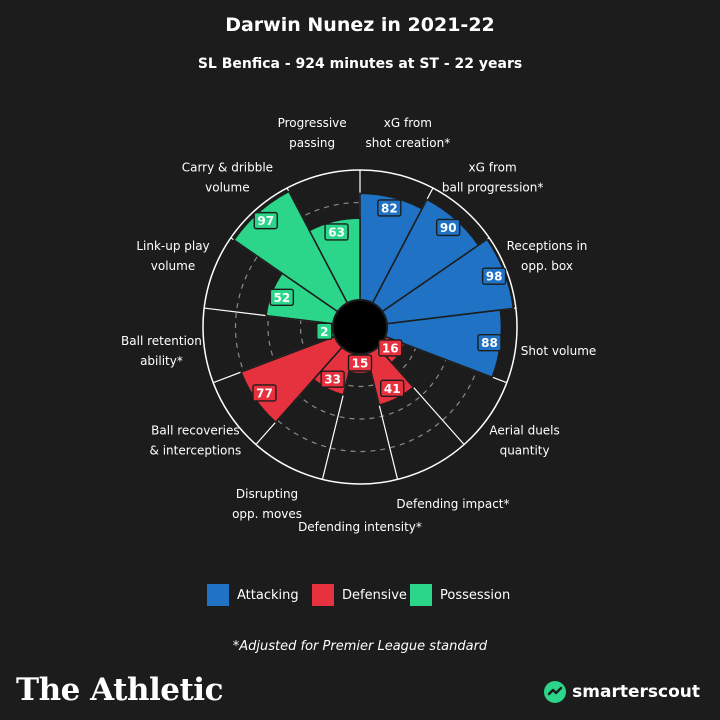 The height and width of the screenshot is (720, 720). I want to click on category-label: Receptions in opp. box, so click(547, 256).